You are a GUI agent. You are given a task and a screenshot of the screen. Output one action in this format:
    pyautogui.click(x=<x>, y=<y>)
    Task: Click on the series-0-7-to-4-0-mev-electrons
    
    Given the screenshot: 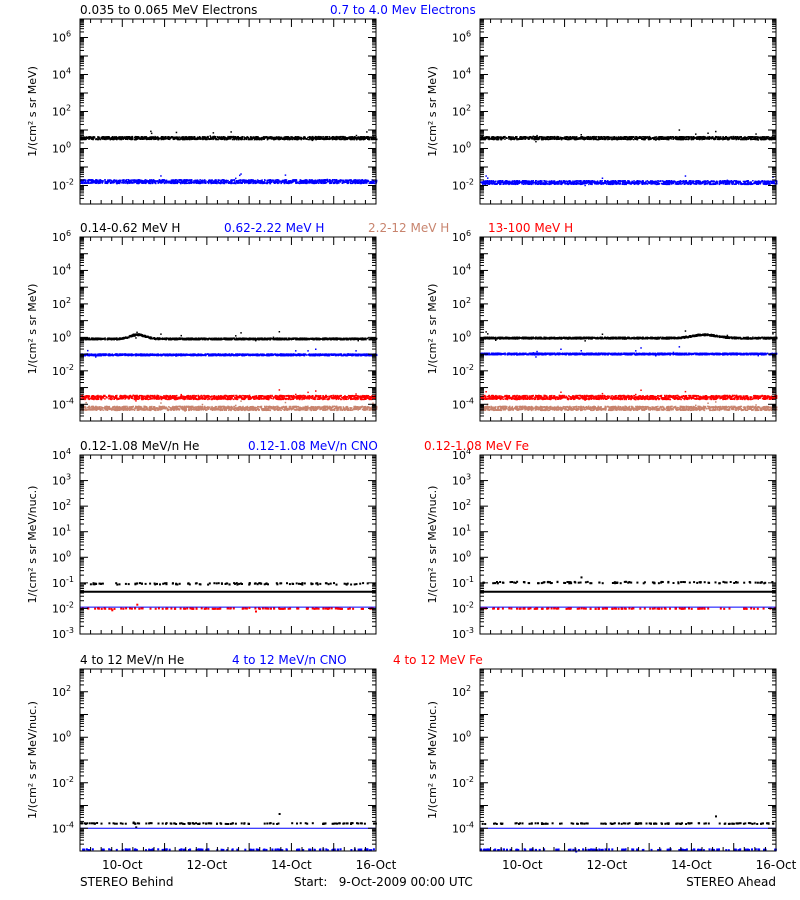 What is the action you would take?
    pyautogui.click(x=629, y=181)
    